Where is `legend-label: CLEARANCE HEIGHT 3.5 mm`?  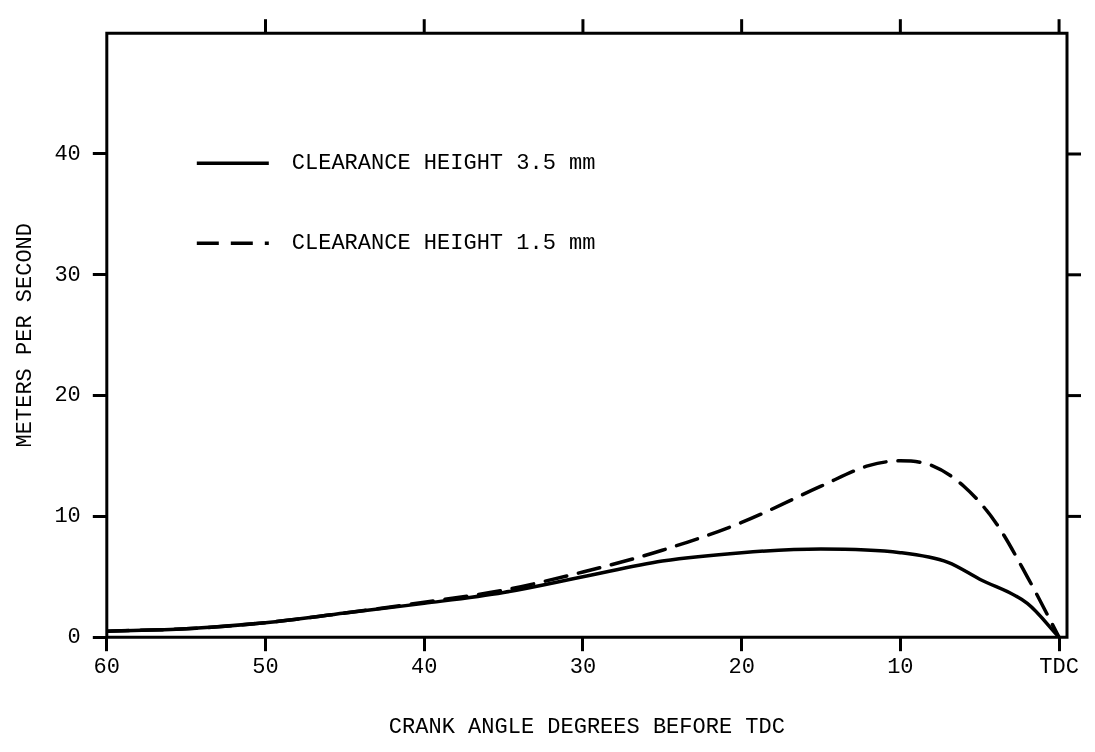
legend-label: CLEARANCE HEIGHT 3.5 mm is located at coordinates (443, 164).